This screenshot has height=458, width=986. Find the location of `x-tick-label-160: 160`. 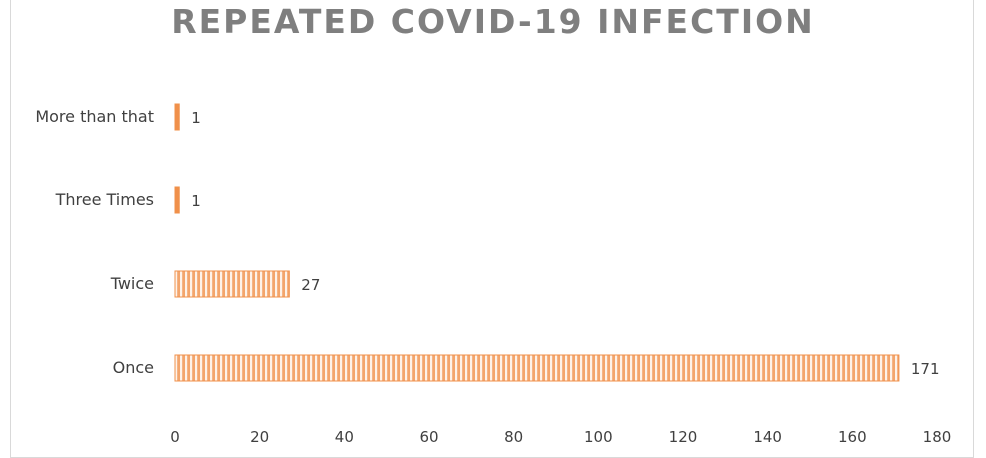

x-tick-label-160: 160 is located at coordinates (852, 437).